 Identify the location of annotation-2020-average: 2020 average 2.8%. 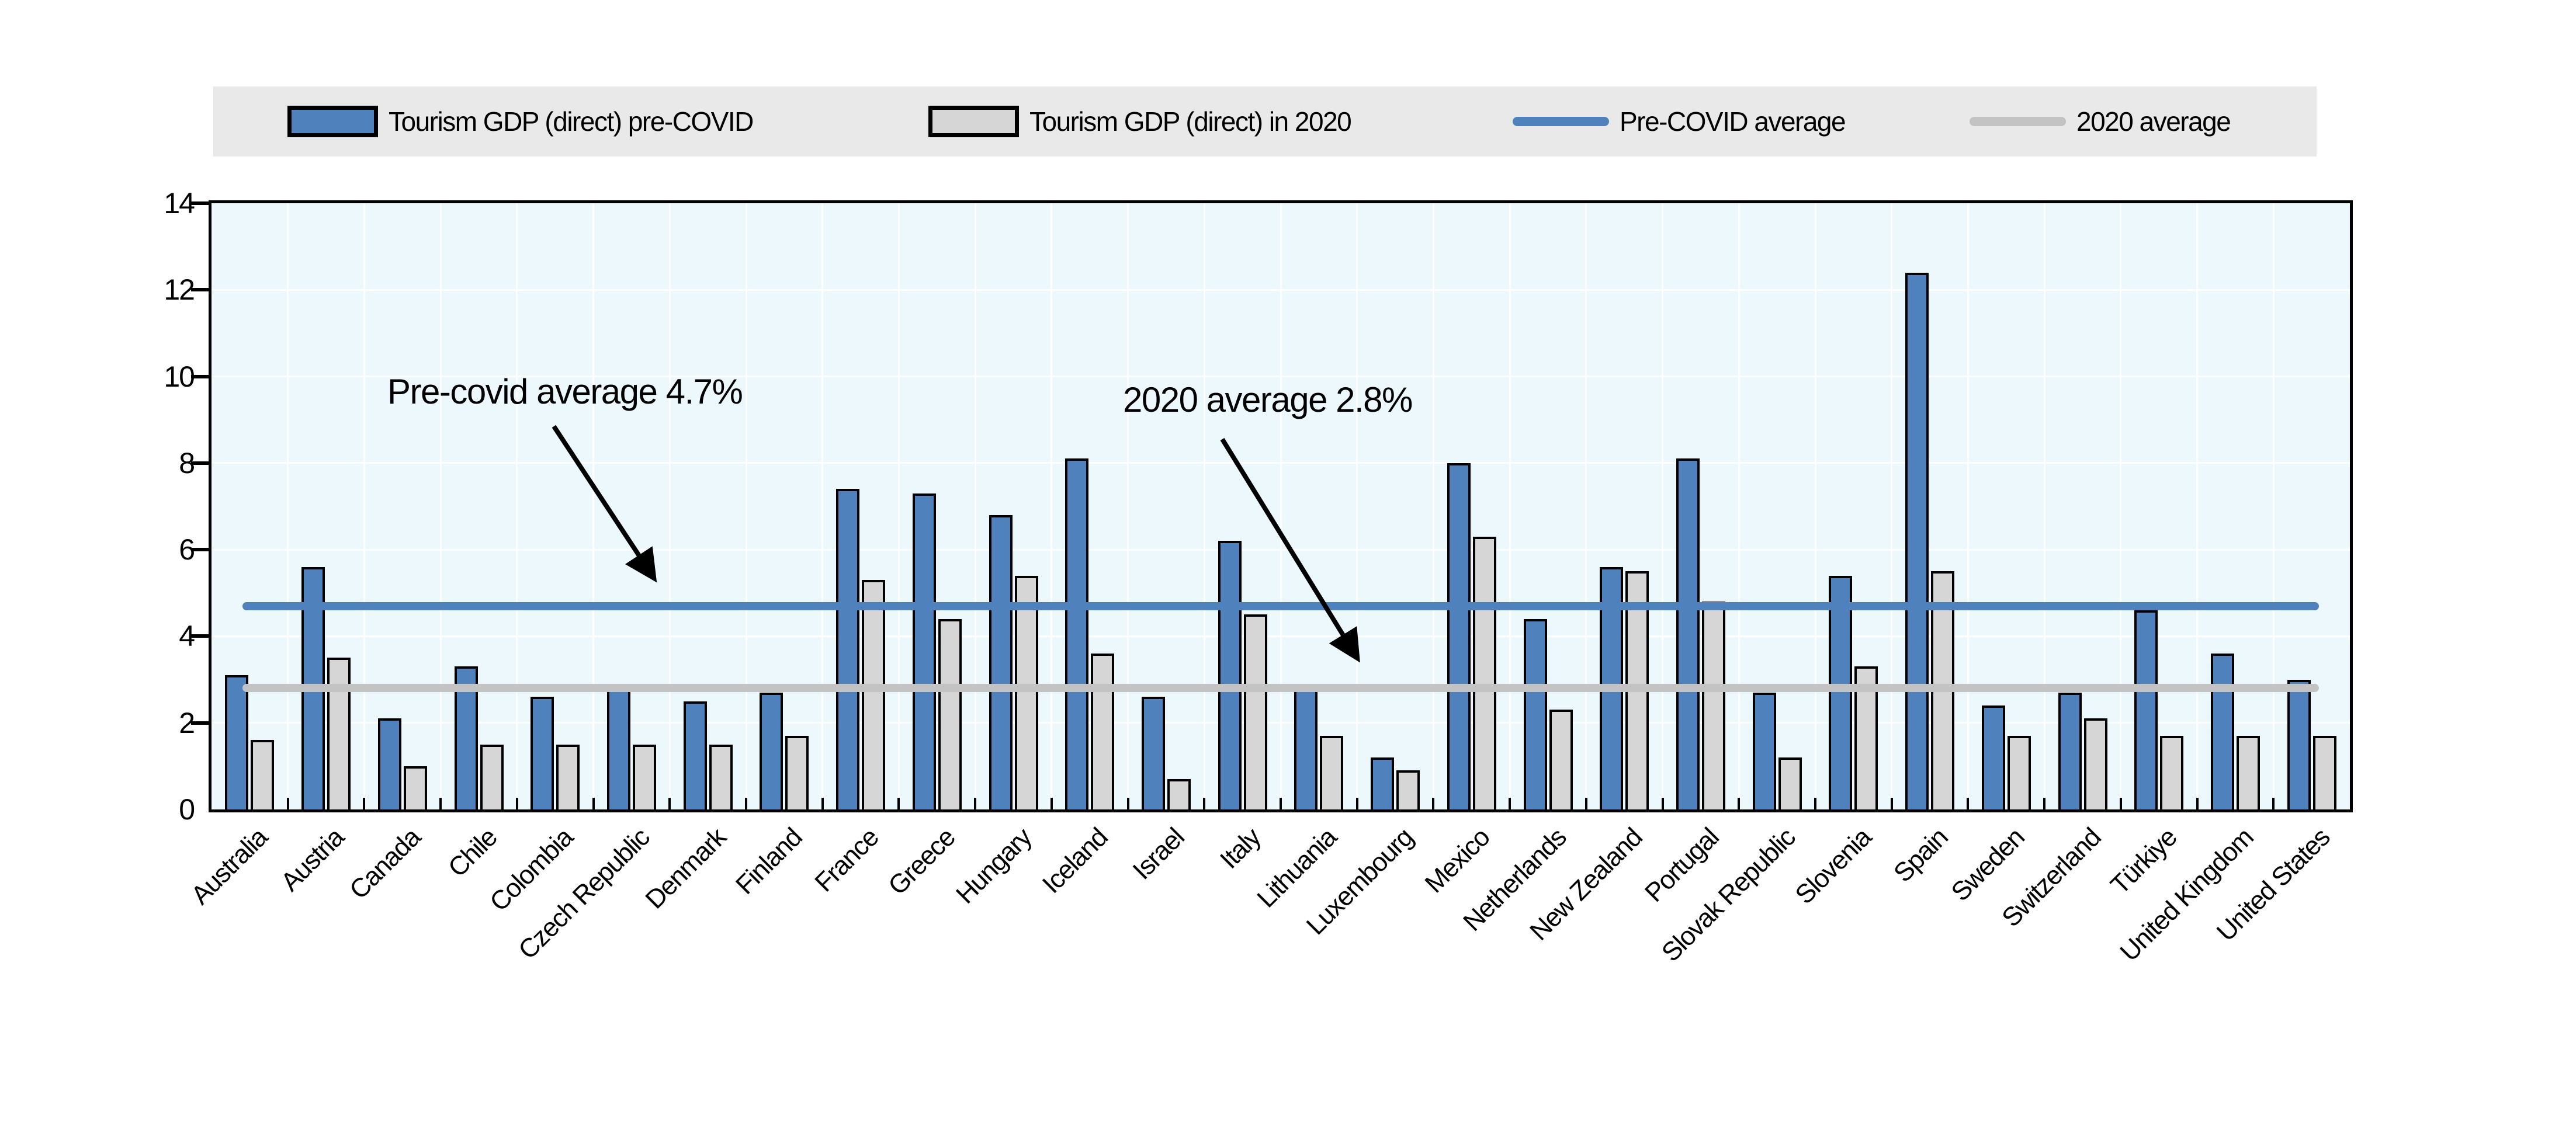
(1268, 400).